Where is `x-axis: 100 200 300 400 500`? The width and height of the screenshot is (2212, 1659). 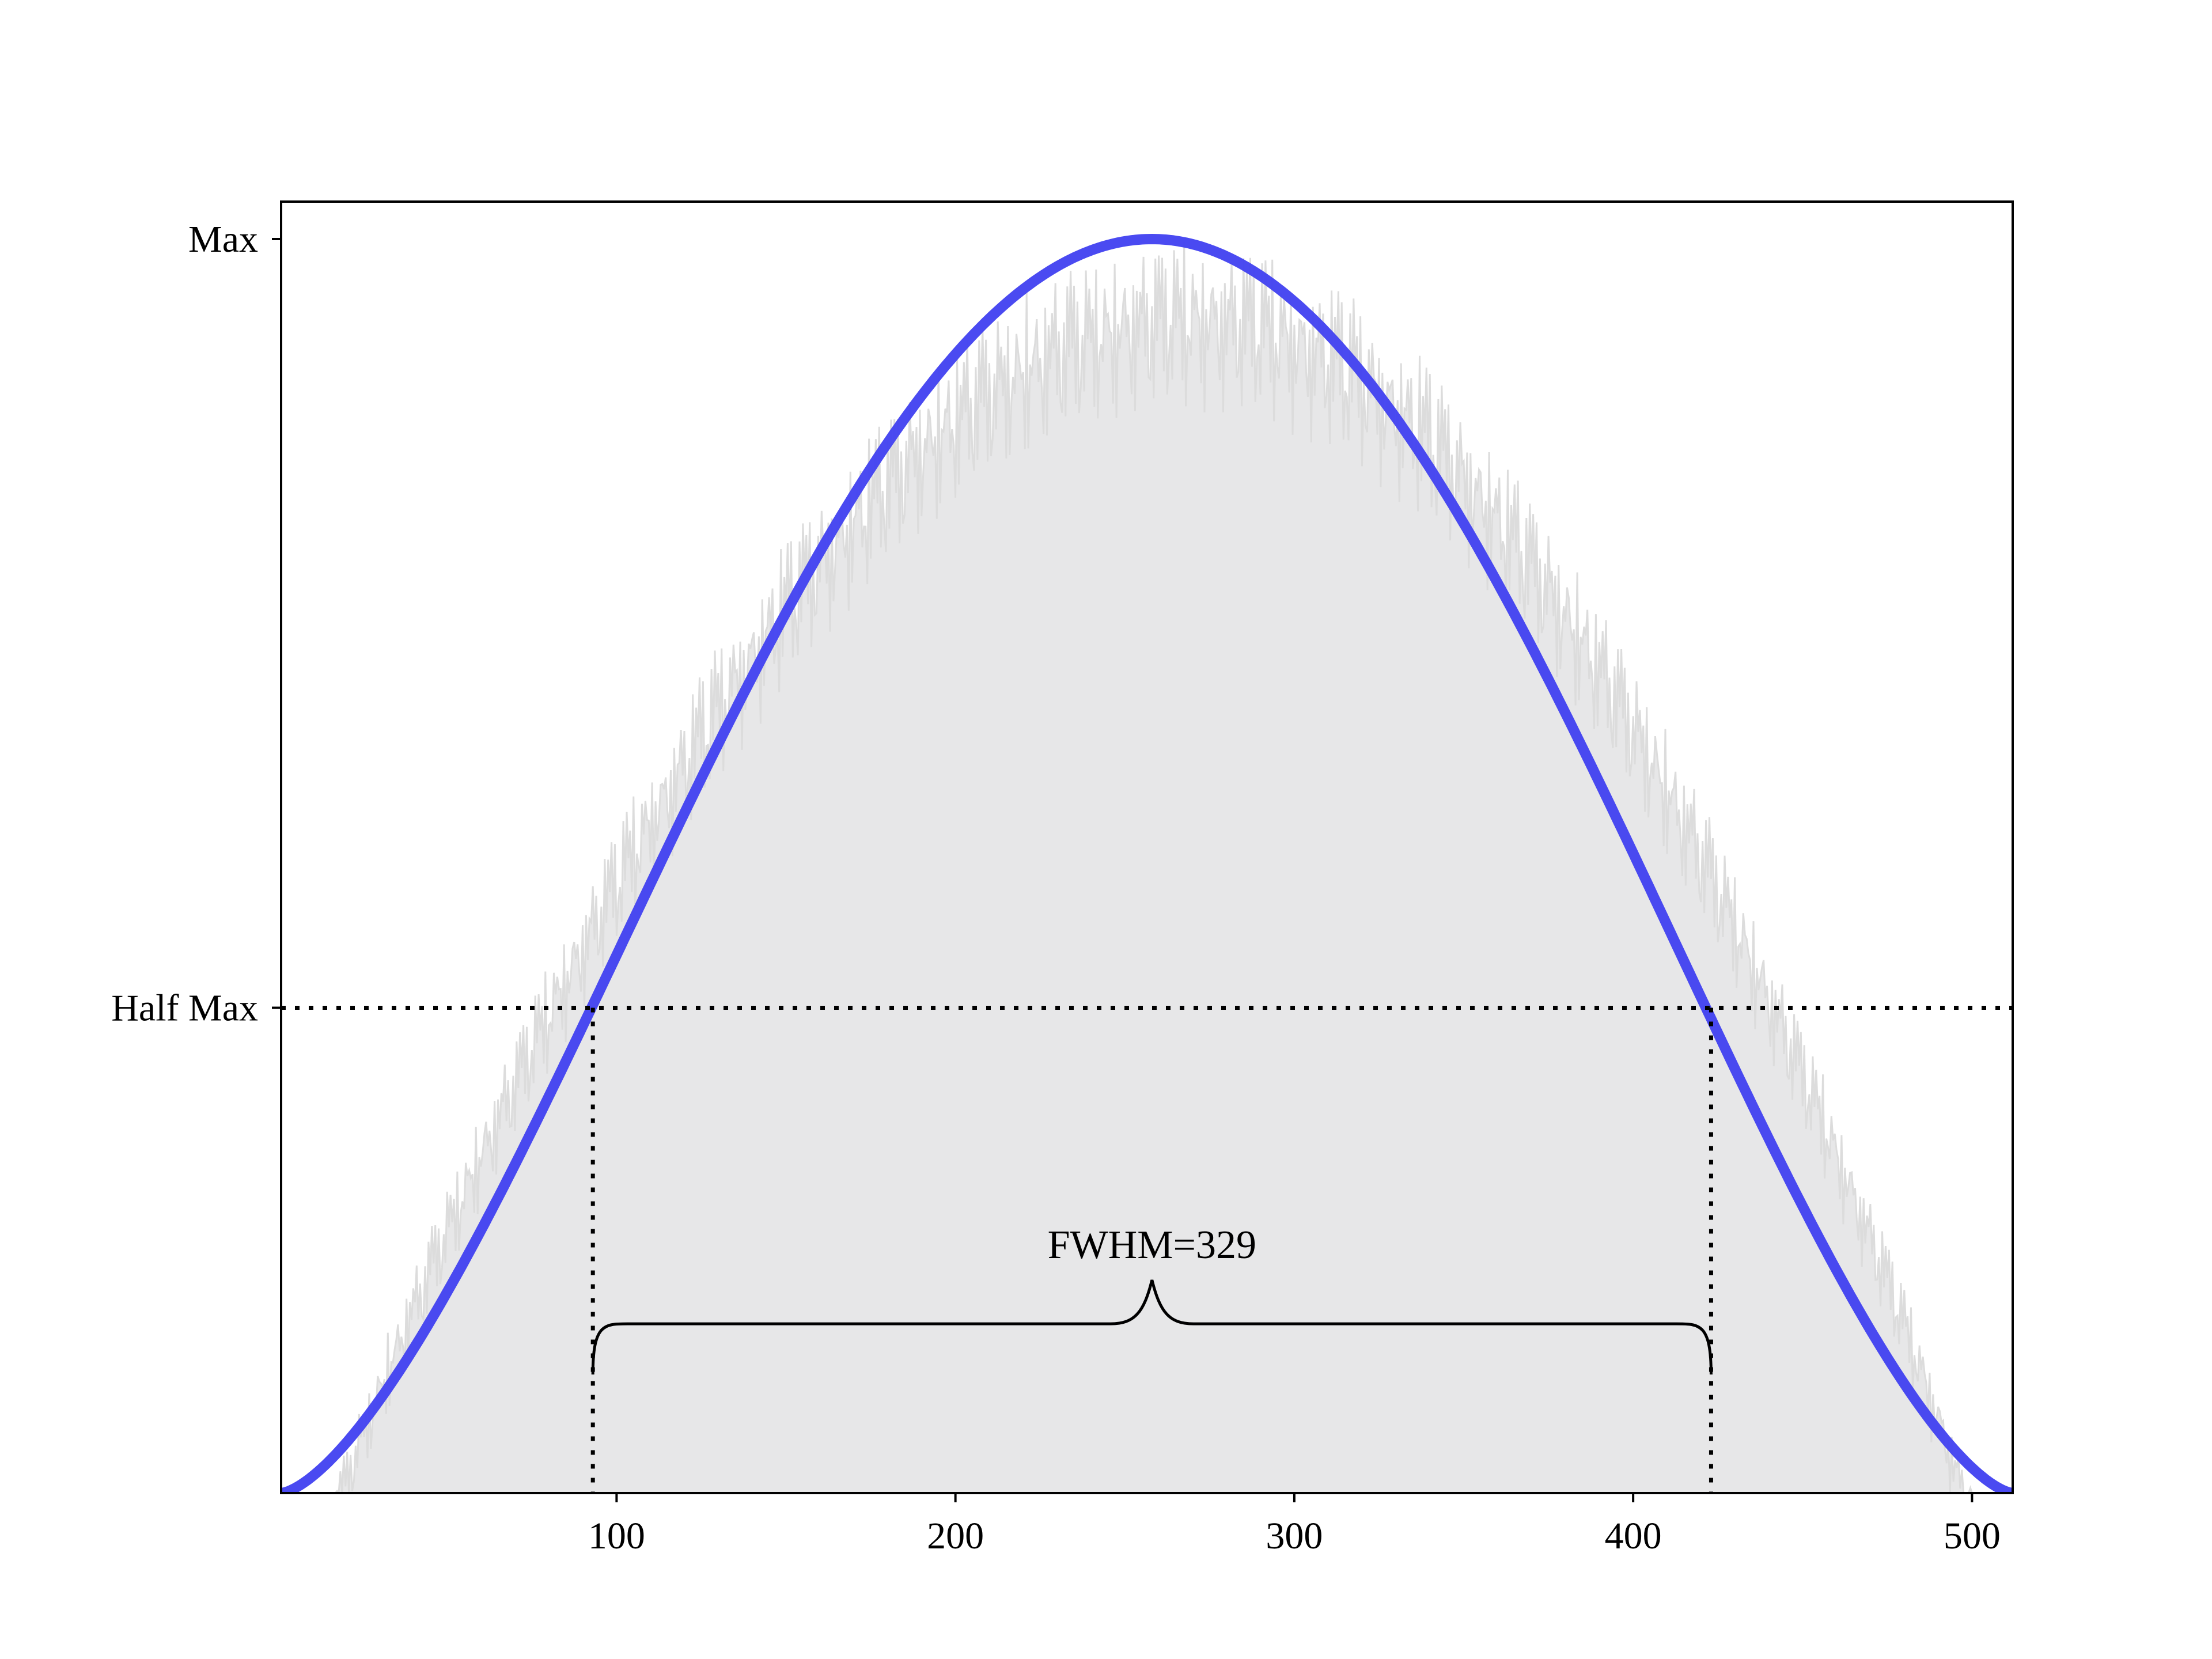 x-axis: 100 200 300 400 500 is located at coordinates (1294, 1525).